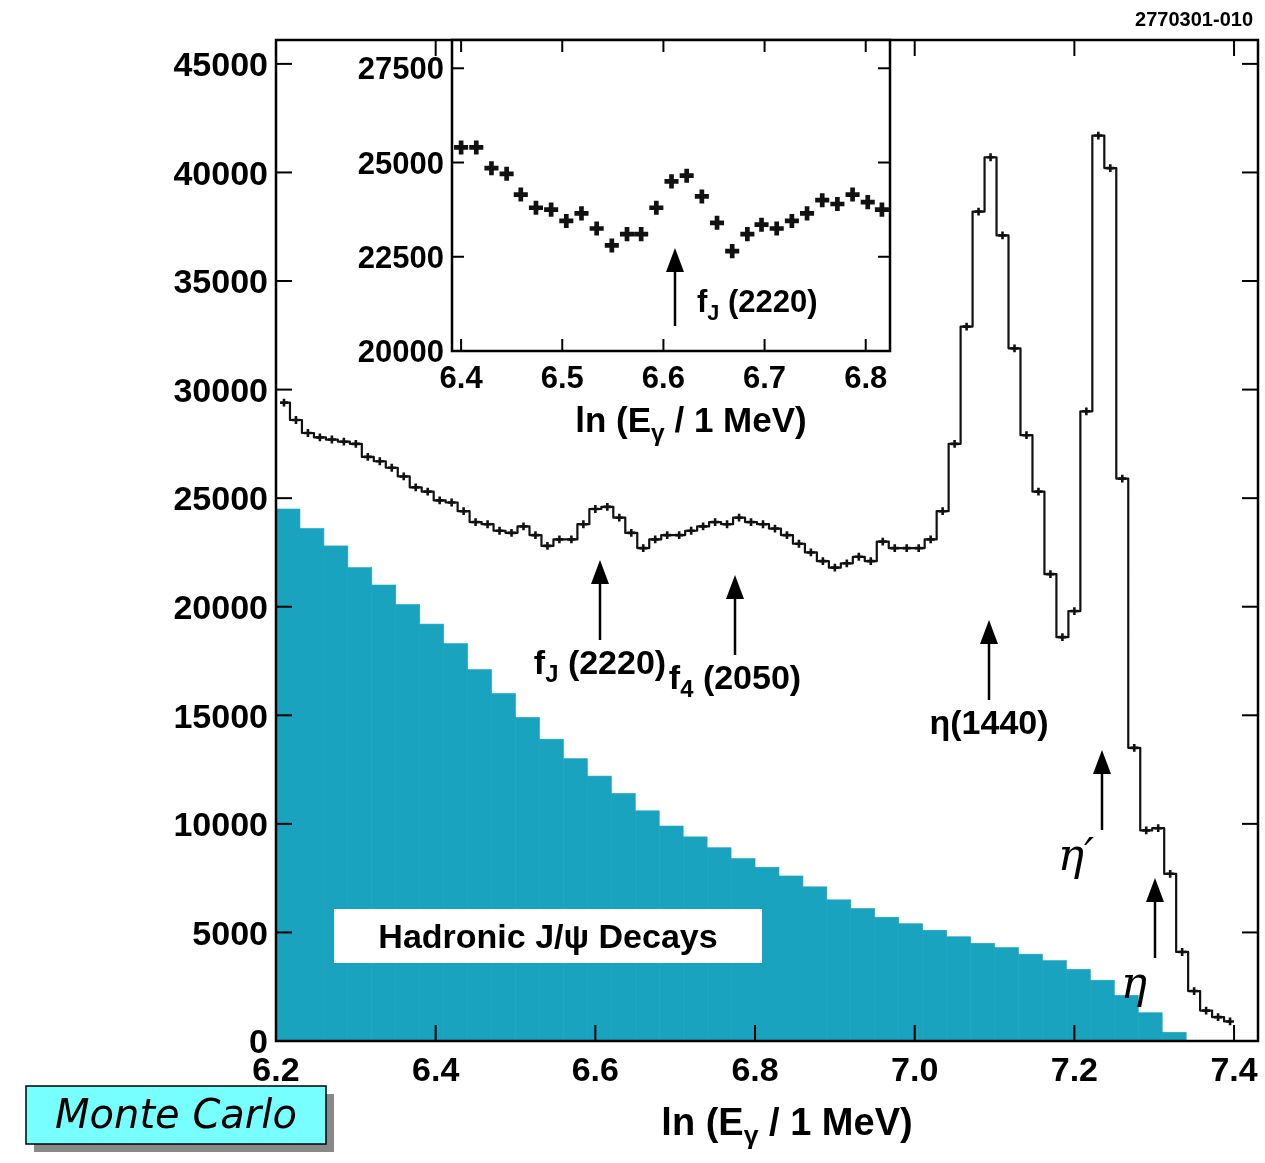 This screenshot has height=1163, width=1265. Describe the element at coordinates (220, 172) in the screenshot. I see `y-tick-label: 40000` at that location.